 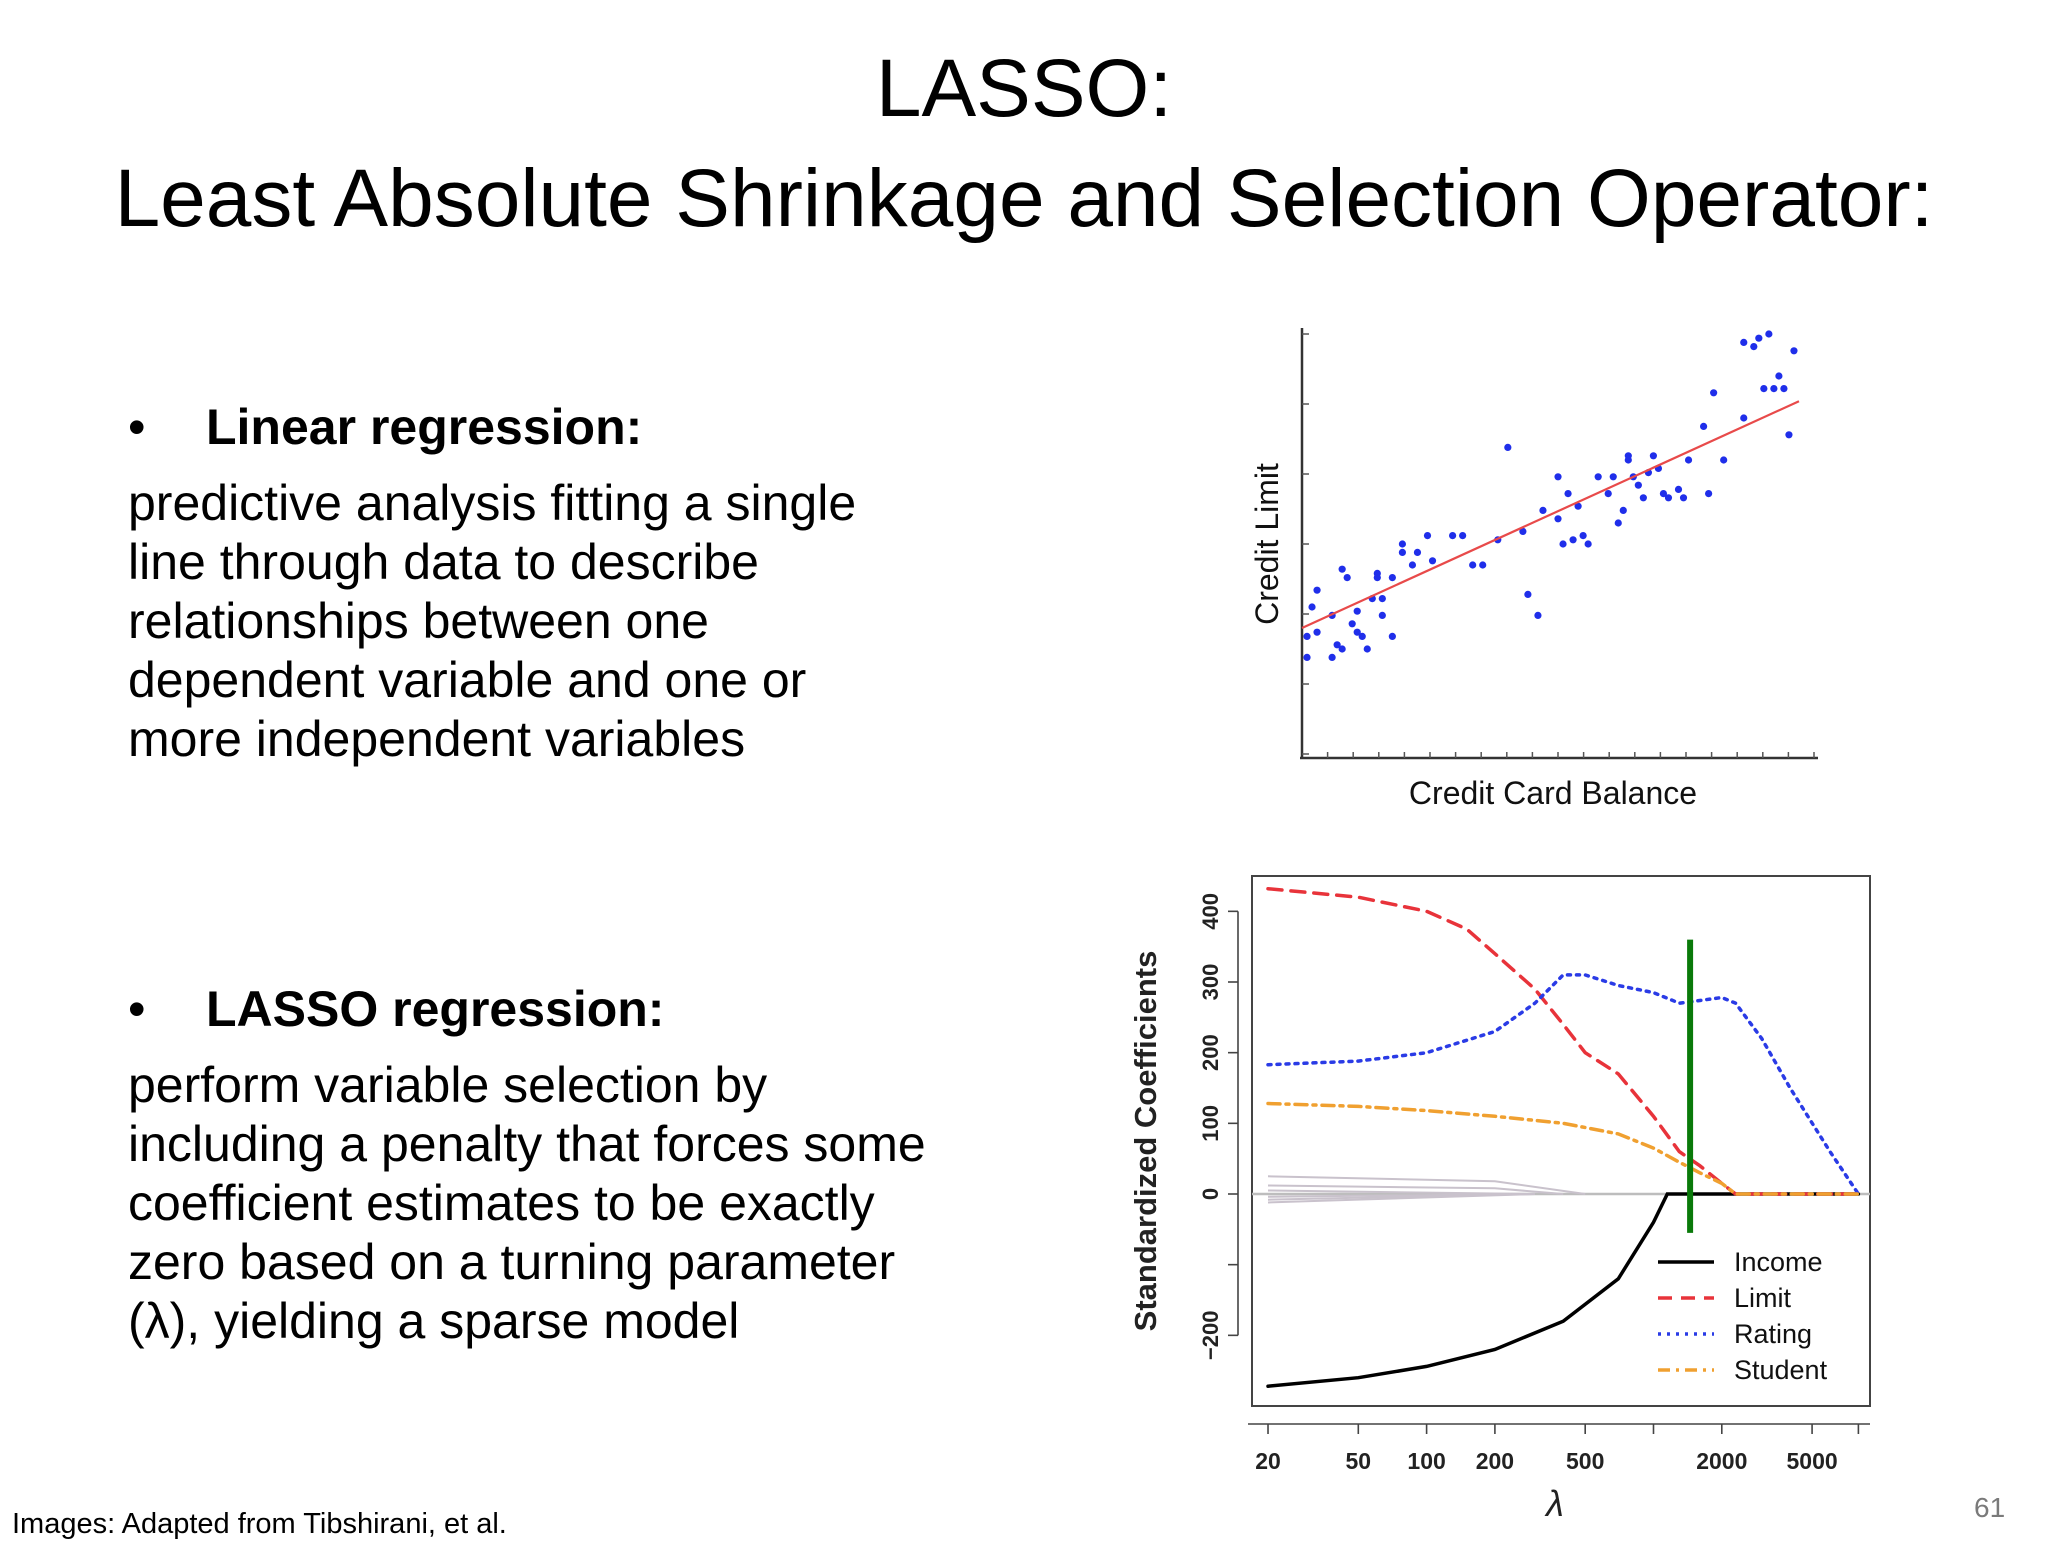 I want to click on plot-frame, so click(x=1561, y=1141).